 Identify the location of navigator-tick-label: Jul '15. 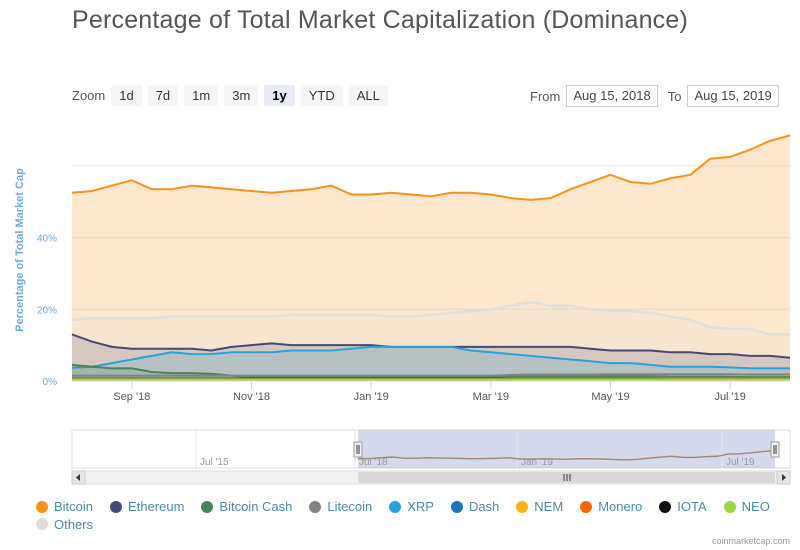
(214, 462).